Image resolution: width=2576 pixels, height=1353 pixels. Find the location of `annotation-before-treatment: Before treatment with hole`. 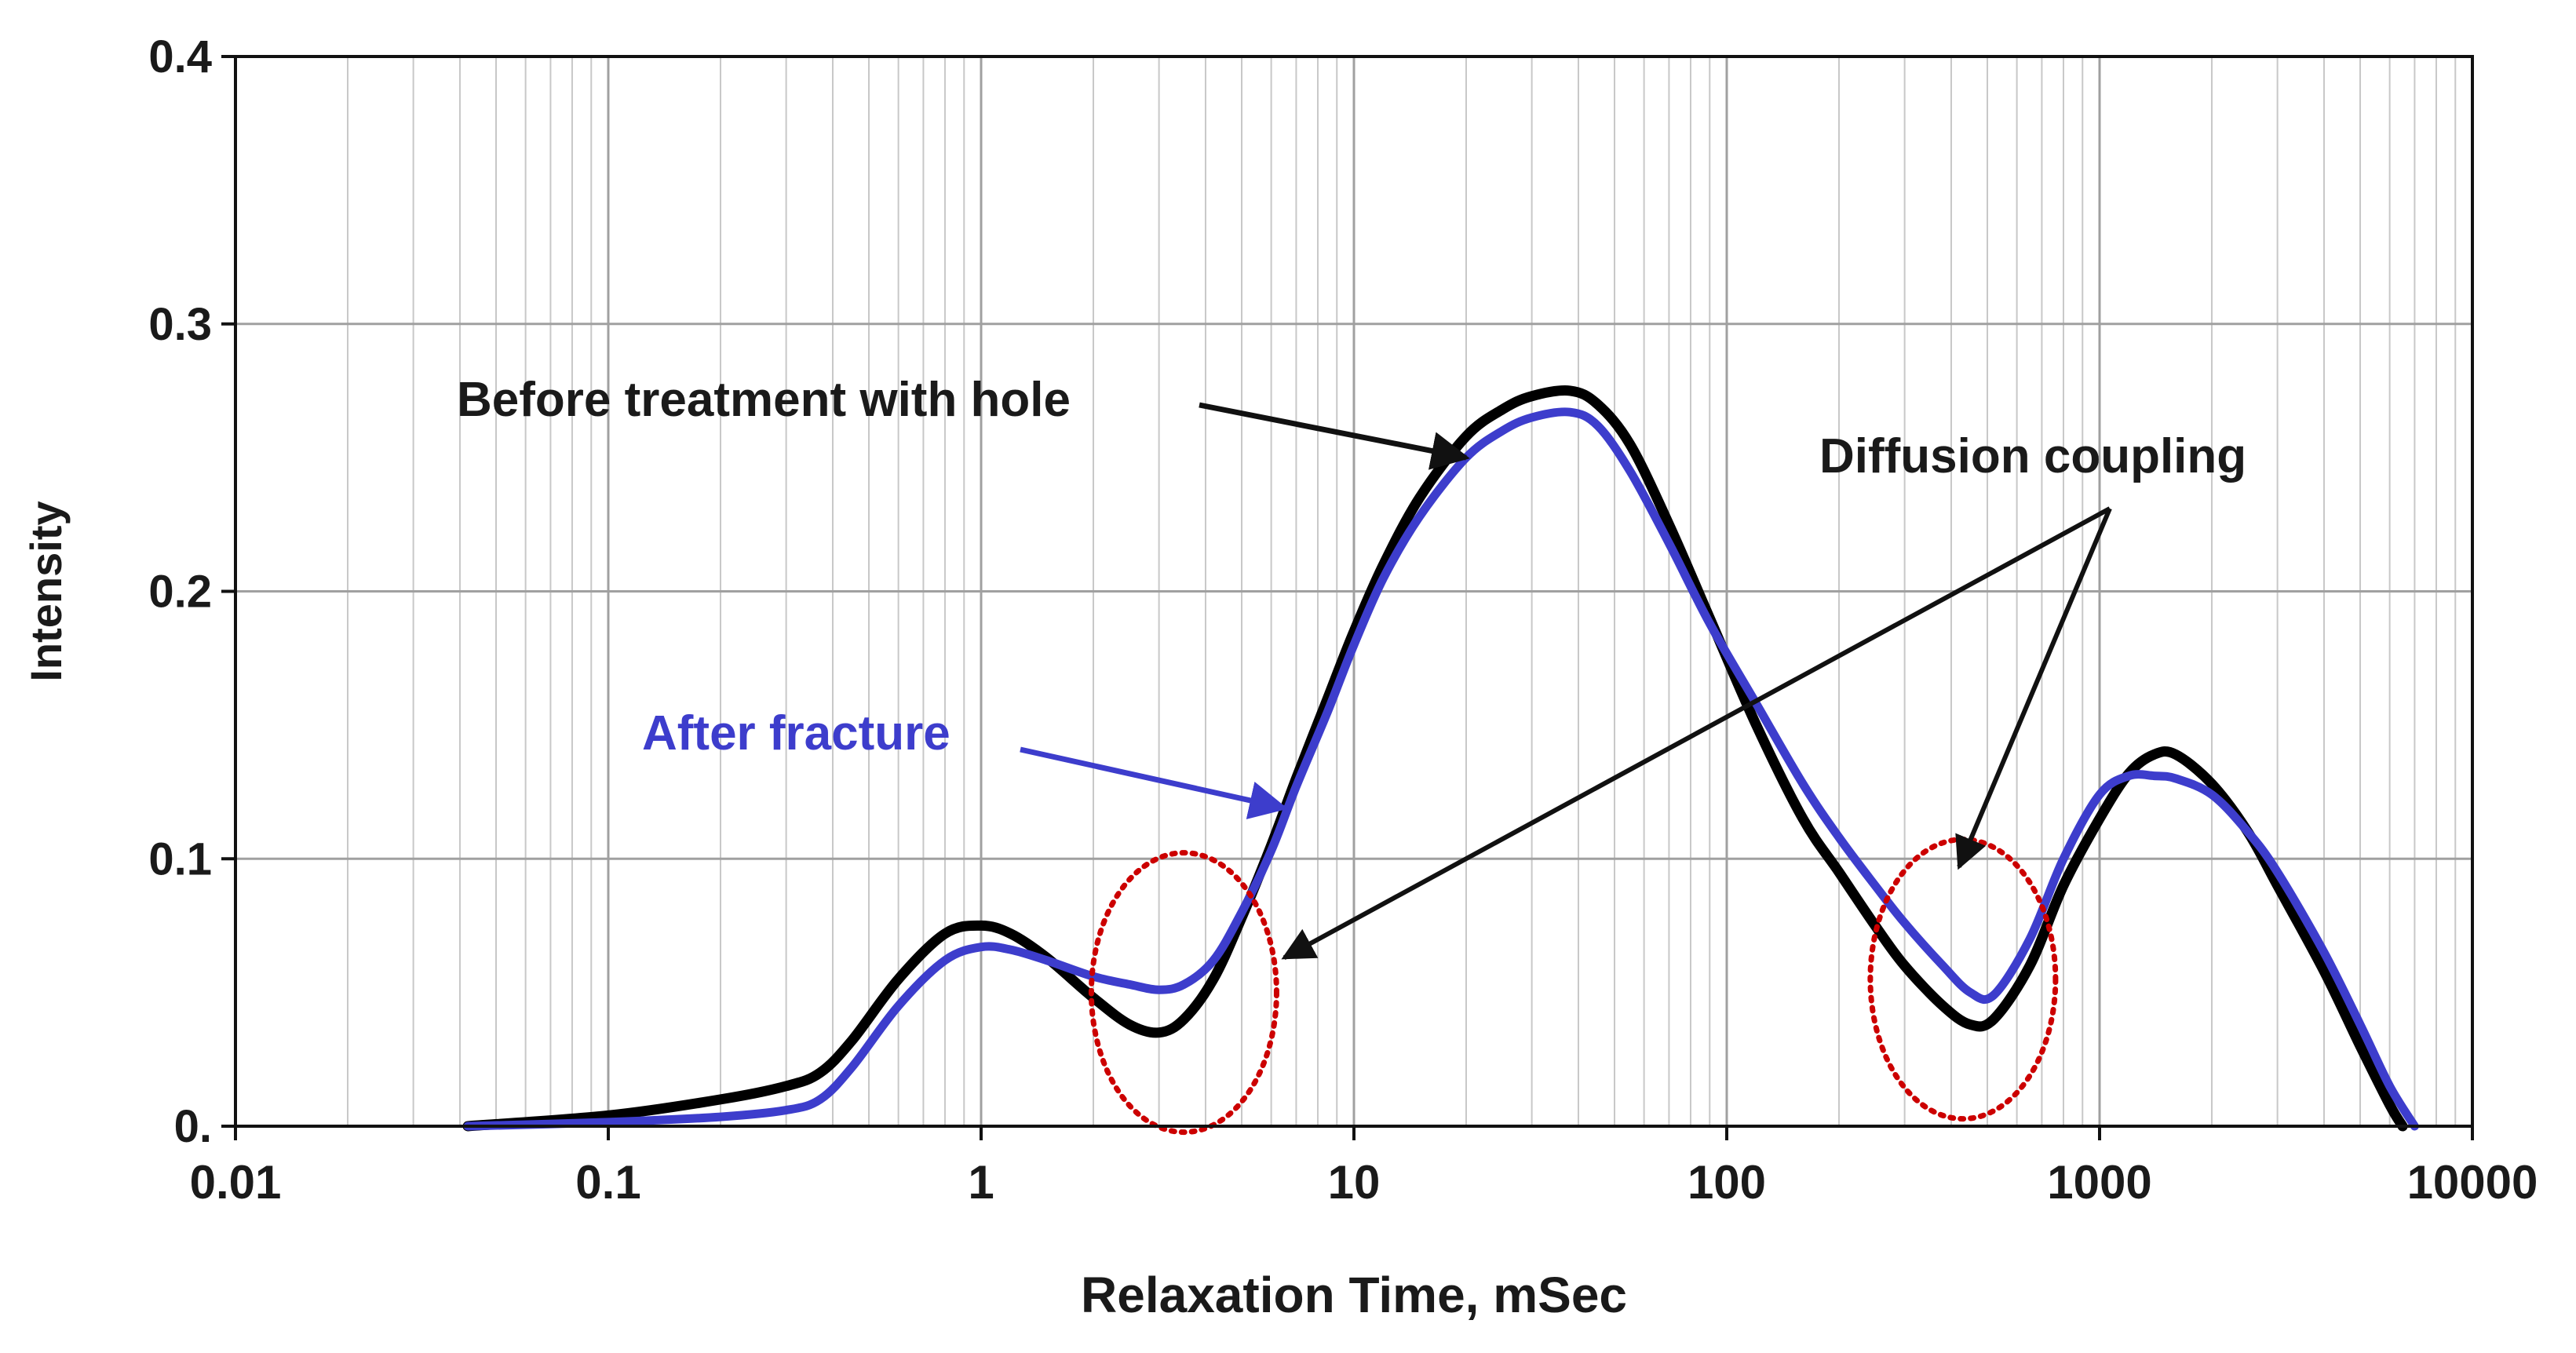

annotation-before-treatment: Before treatment with hole is located at coordinates (764, 400).